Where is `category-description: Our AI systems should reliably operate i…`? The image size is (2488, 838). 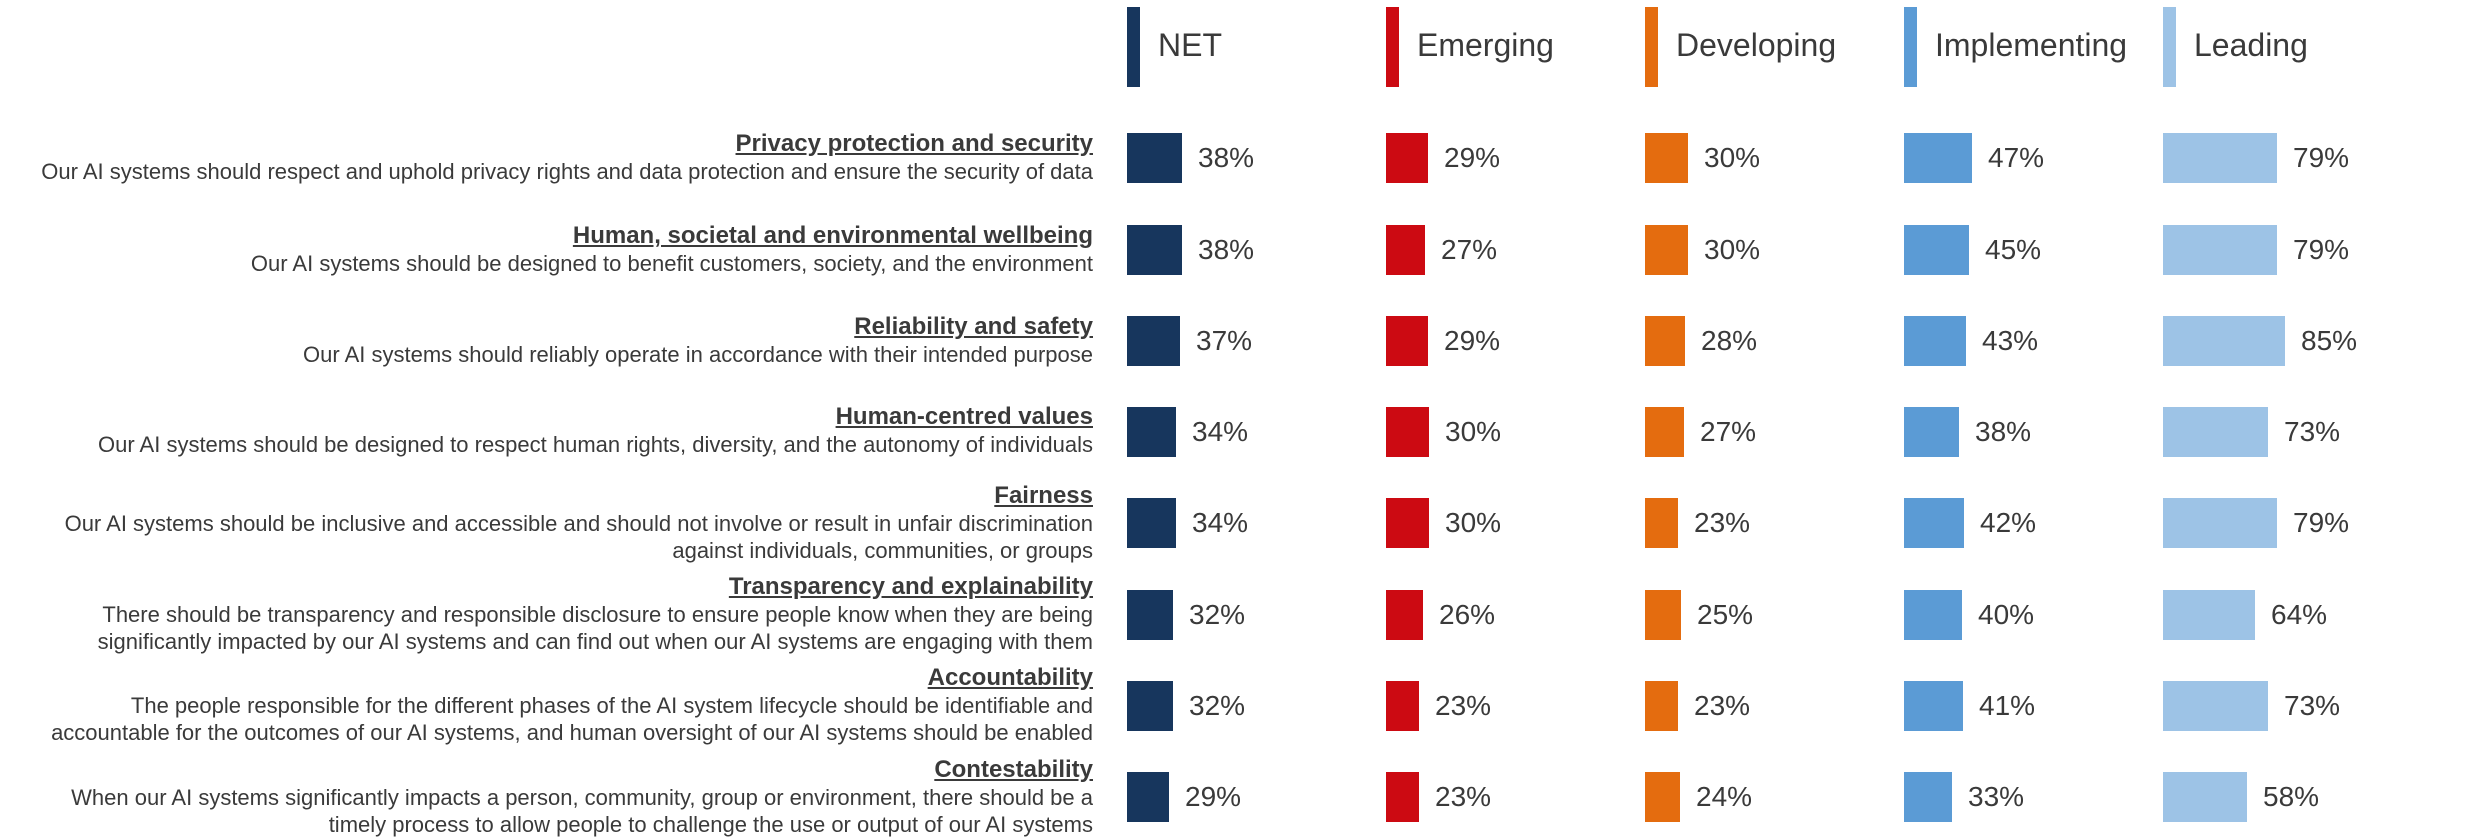 category-description: Our AI systems should reliably operate i… is located at coordinates (698, 354).